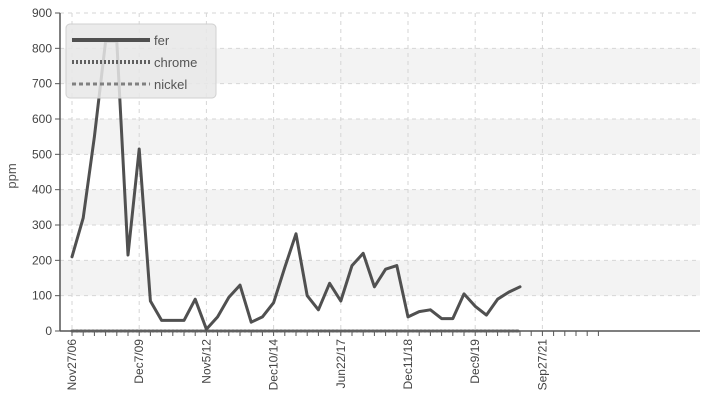 The image size is (710, 413). Describe the element at coordinates (170, 84) in the screenshot. I see `legend-label-nickel: nickel` at that location.